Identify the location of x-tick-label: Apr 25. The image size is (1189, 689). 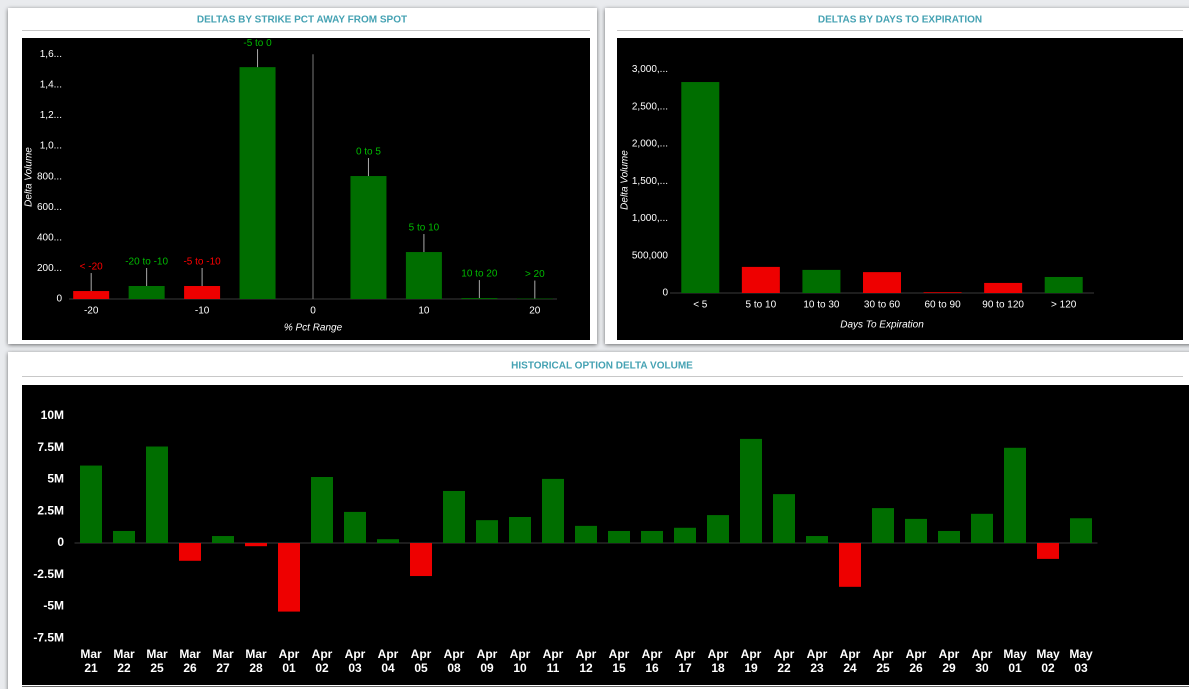
(883, 661).